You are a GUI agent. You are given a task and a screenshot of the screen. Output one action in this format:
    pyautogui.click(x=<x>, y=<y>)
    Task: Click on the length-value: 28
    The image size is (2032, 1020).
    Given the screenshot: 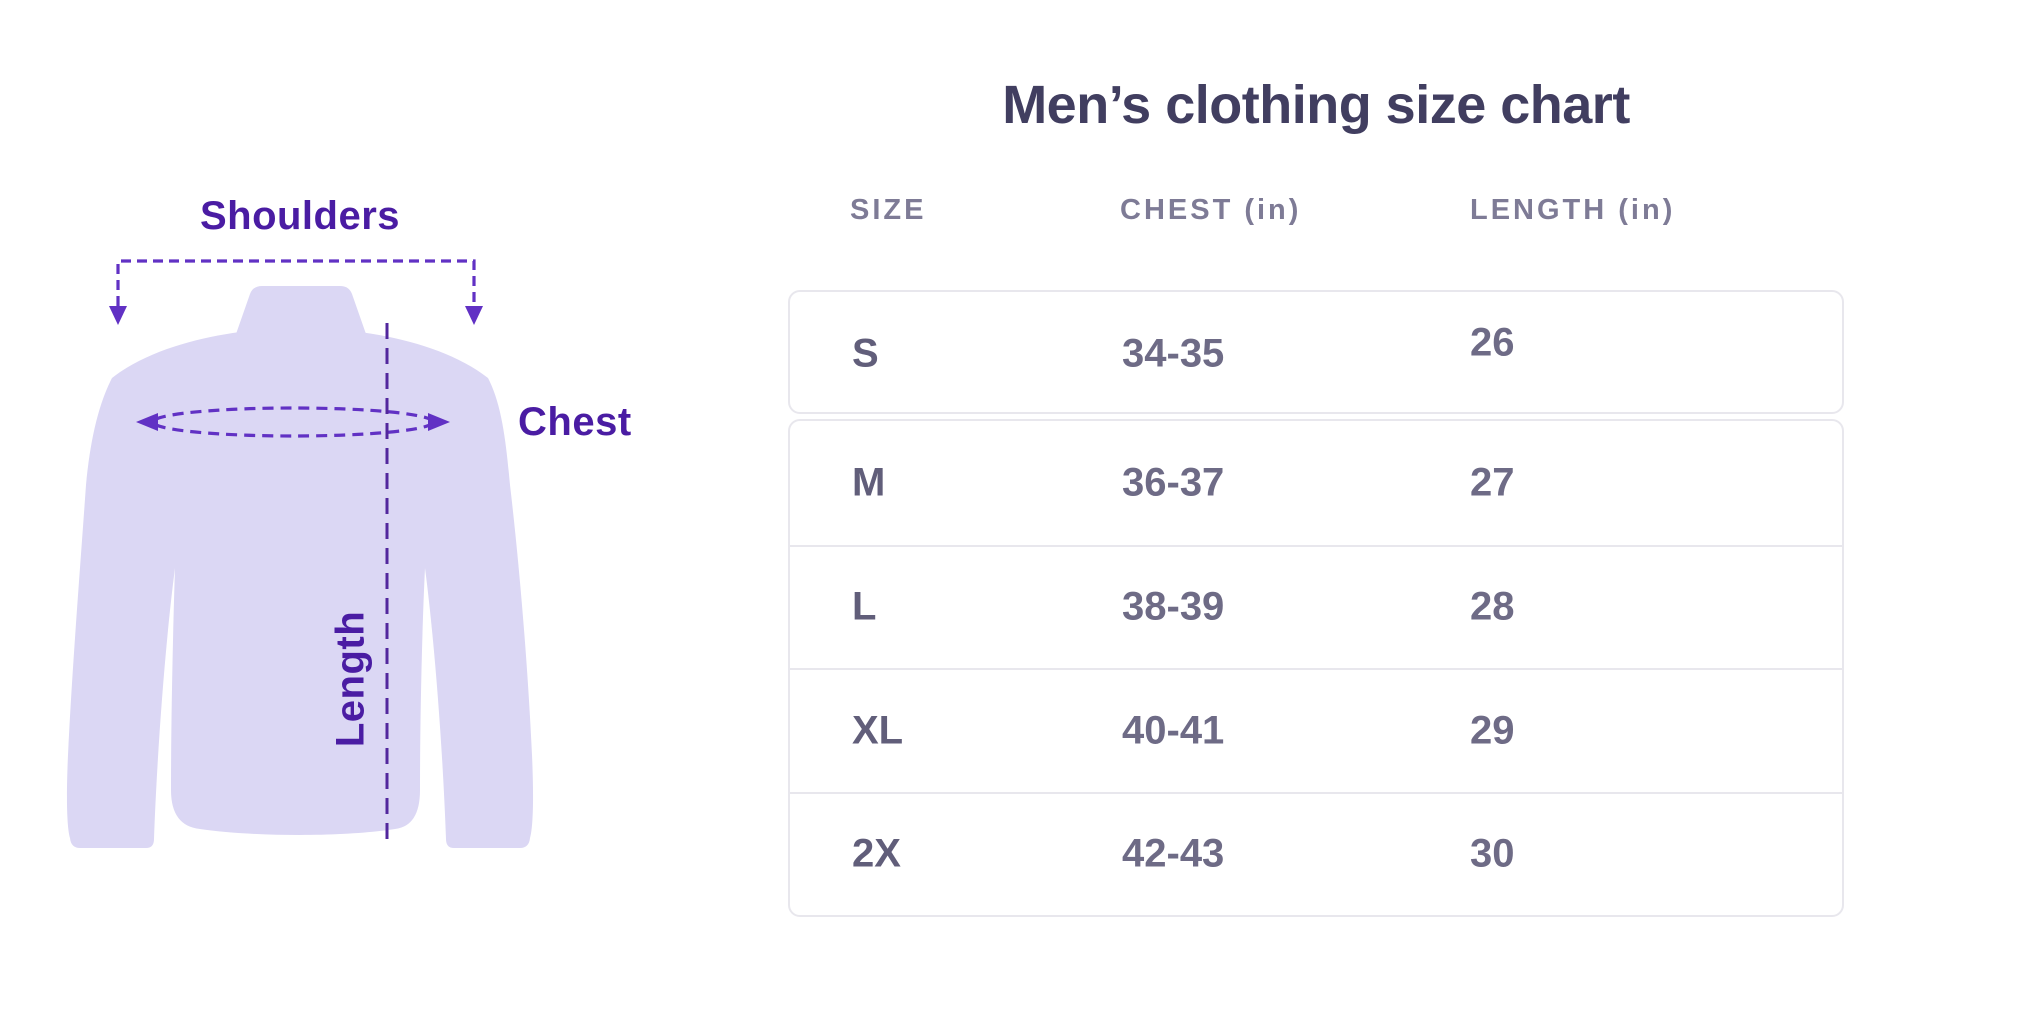 What is the action you would take?
    pyautogui.click(x=1492, y=606)
    